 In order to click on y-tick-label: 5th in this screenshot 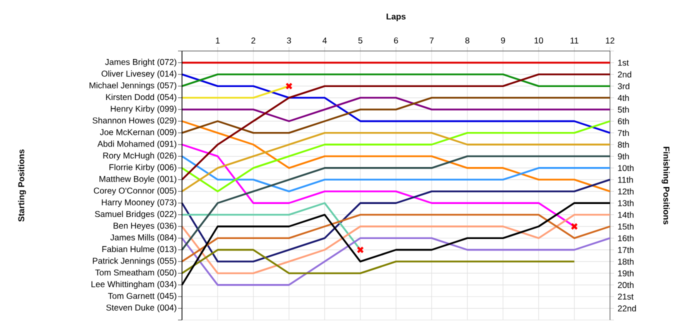, I will do `click(623, 109)`.